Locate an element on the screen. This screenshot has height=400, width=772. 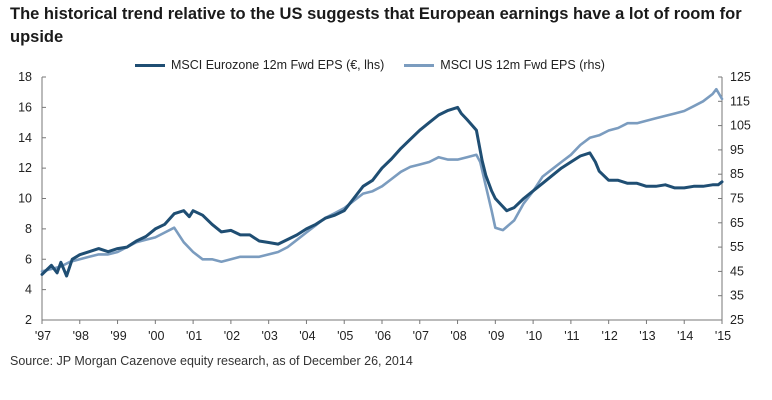
x-tick-label: '12 is located at coordinates (610, 336).